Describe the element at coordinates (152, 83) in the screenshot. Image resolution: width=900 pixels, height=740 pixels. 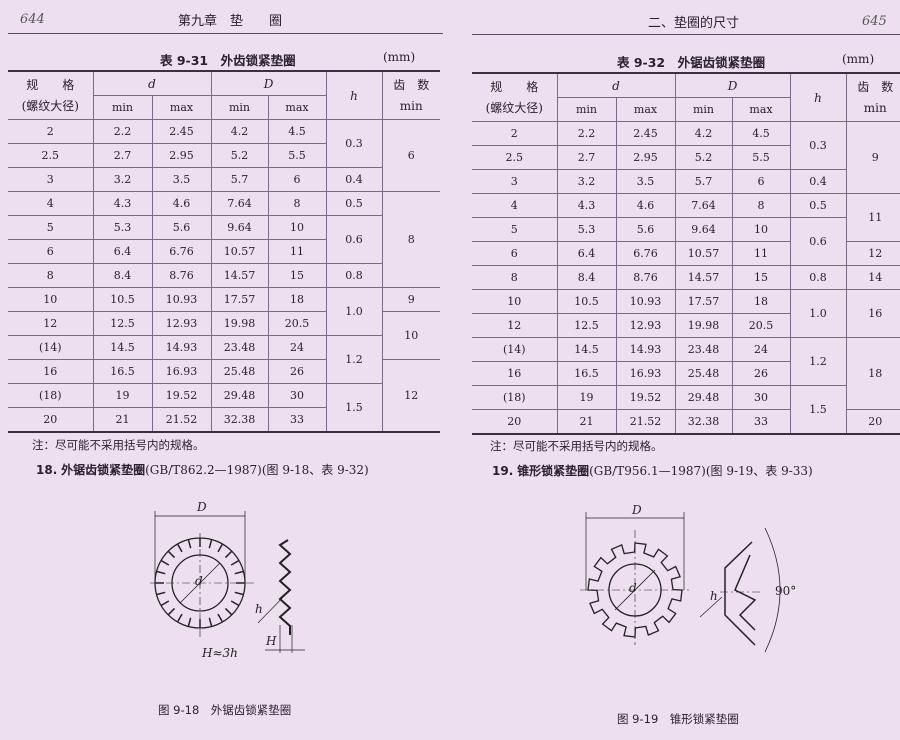
I see `d-header: d` at that location.